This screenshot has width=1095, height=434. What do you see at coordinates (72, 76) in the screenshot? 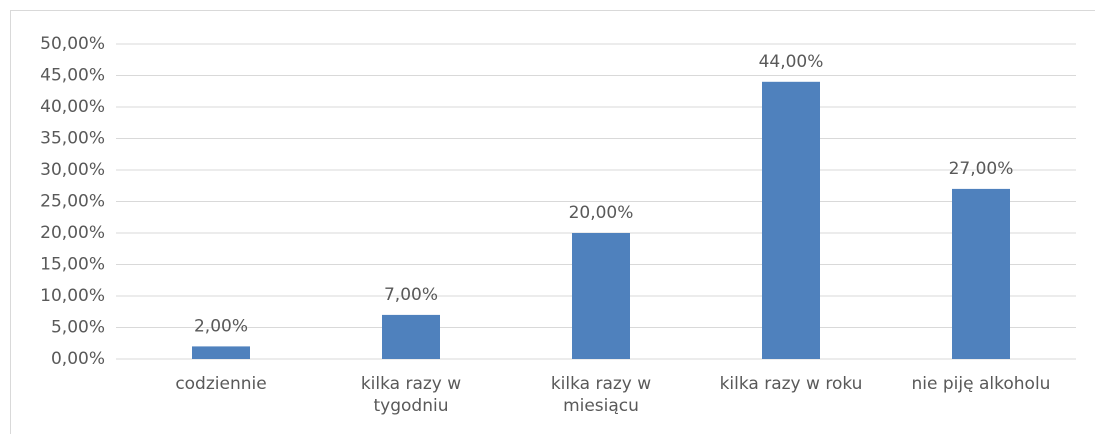
I see `y-tick-label: 45,00%` at bounding box center [72, 76].